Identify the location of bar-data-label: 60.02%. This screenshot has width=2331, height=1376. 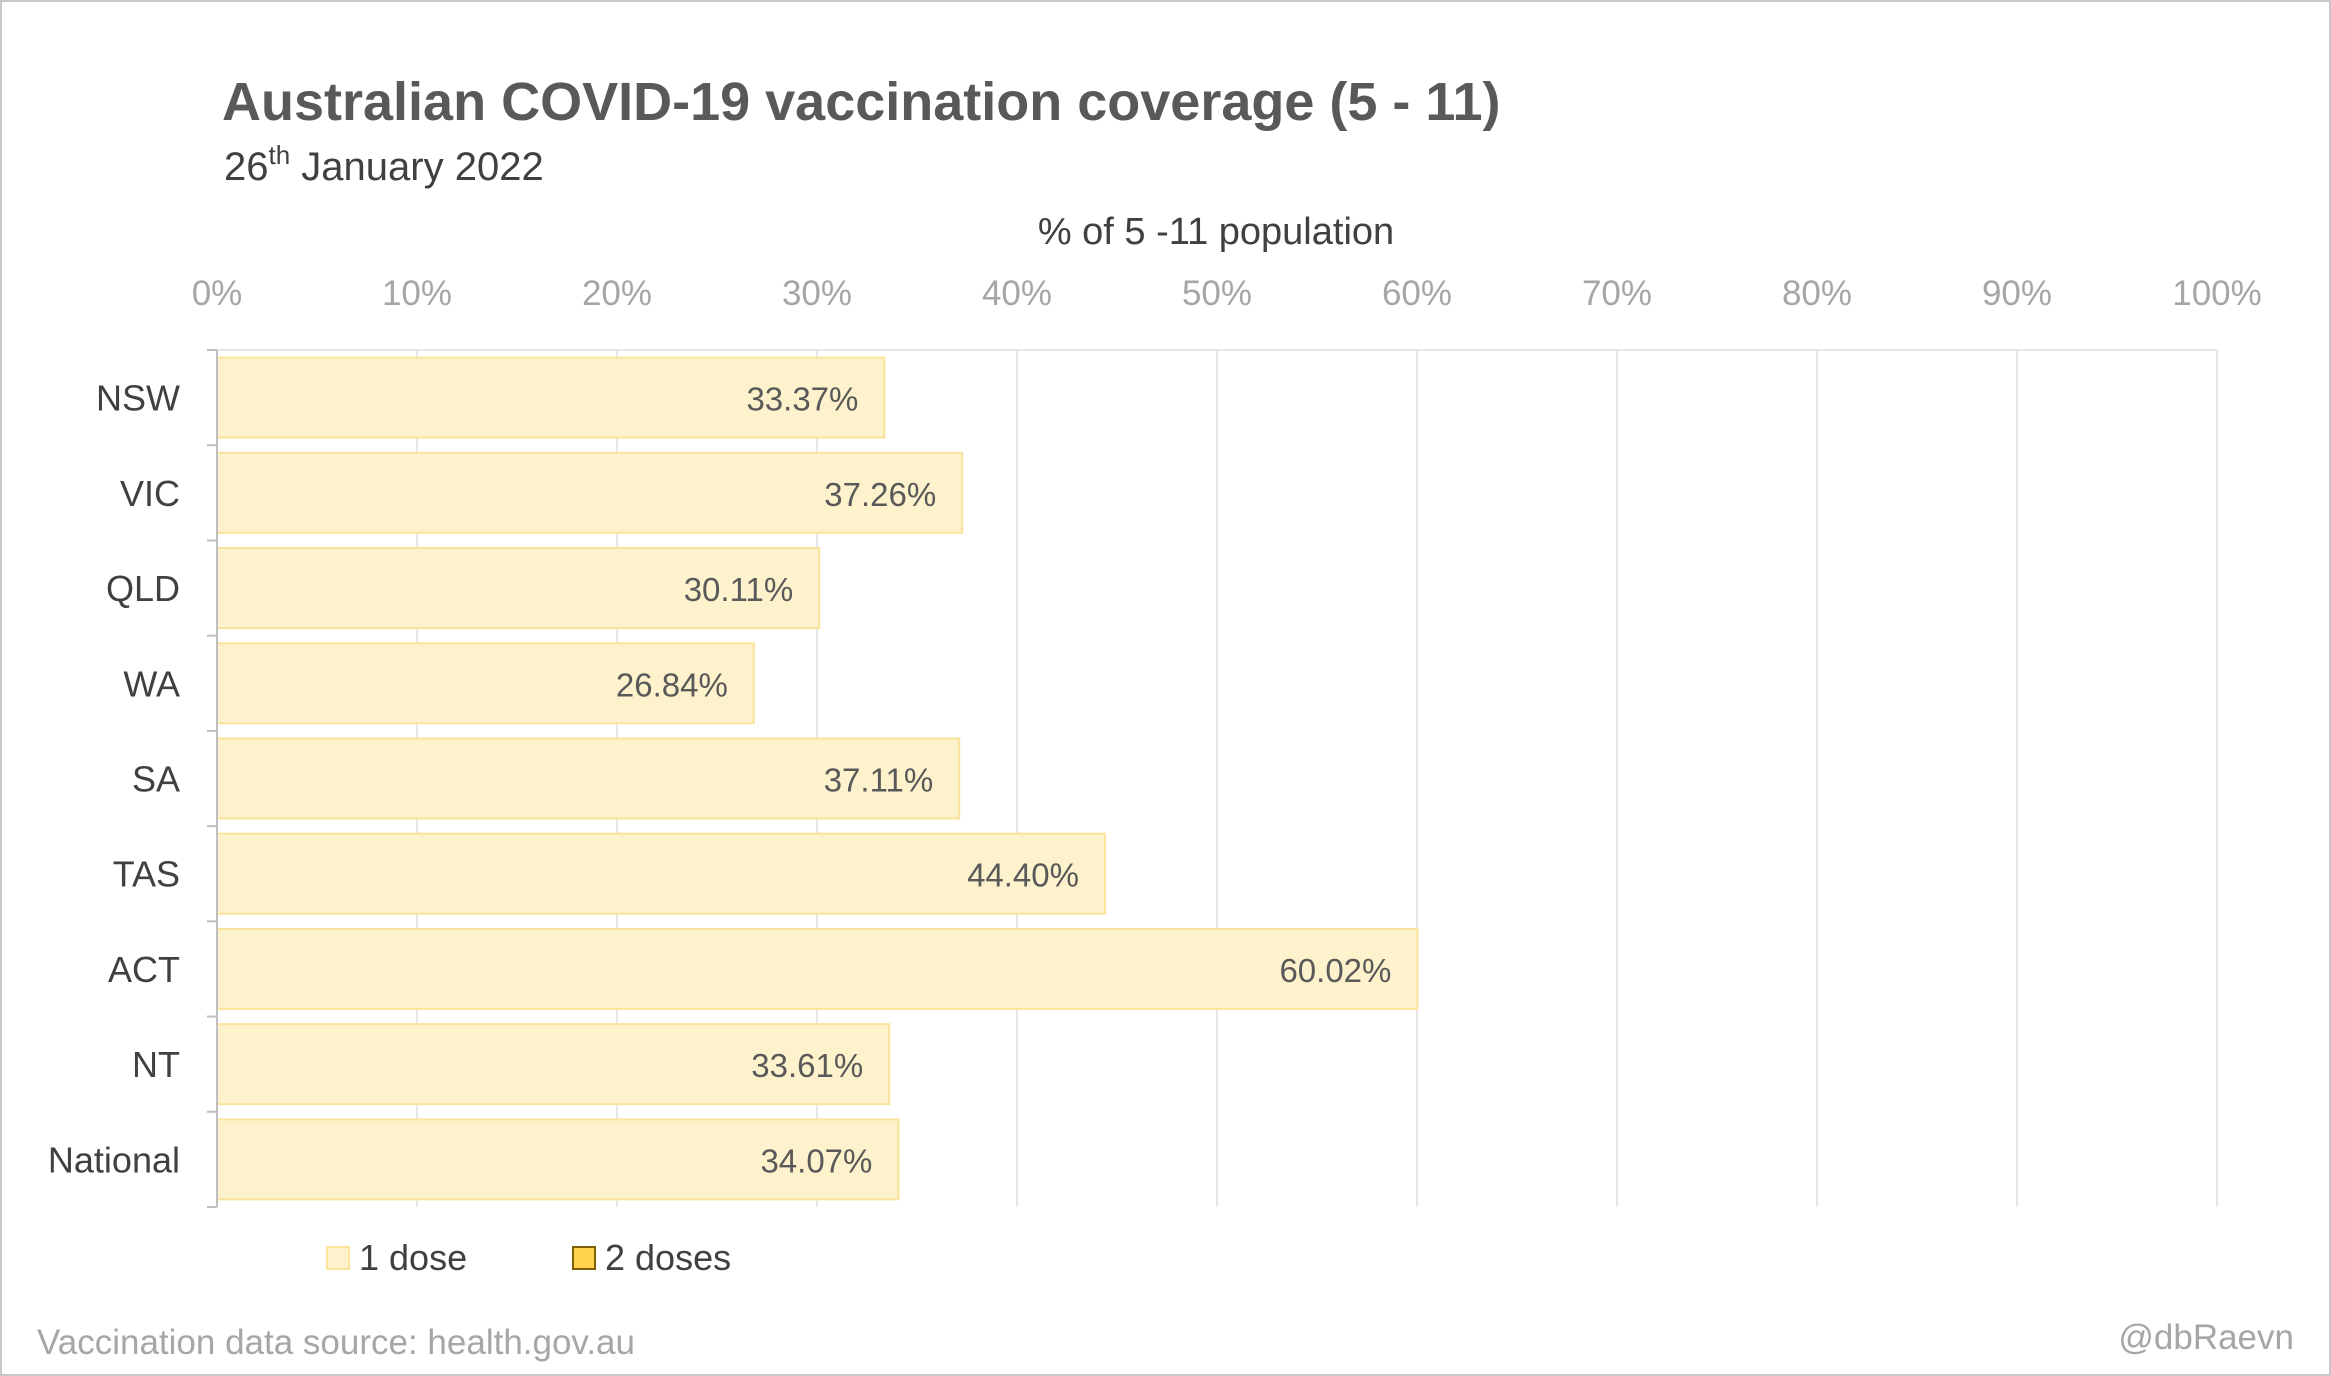
(1335, 970).